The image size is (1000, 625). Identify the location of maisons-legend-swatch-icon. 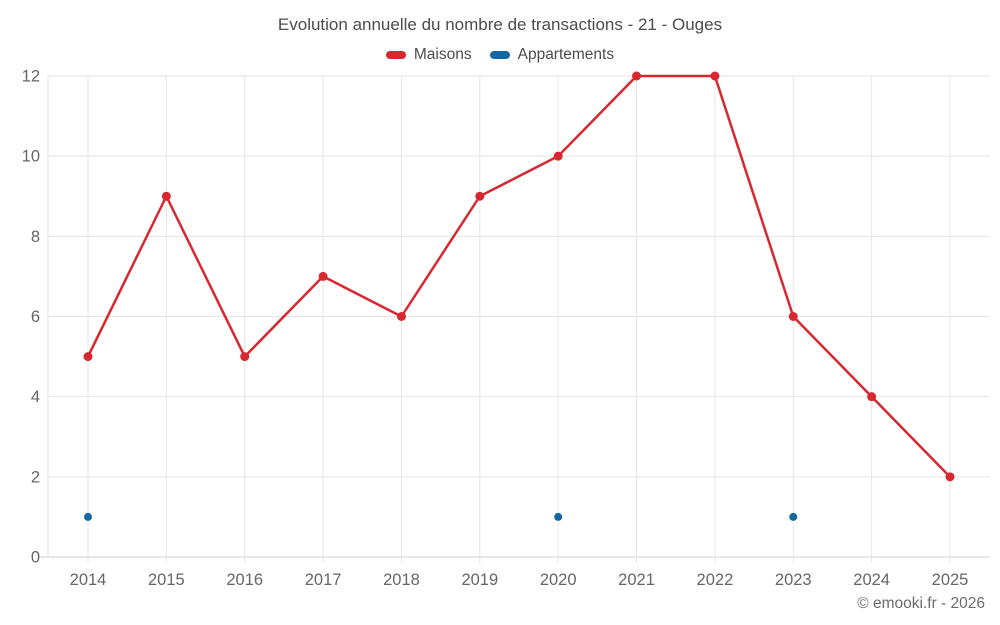
(395, 55).